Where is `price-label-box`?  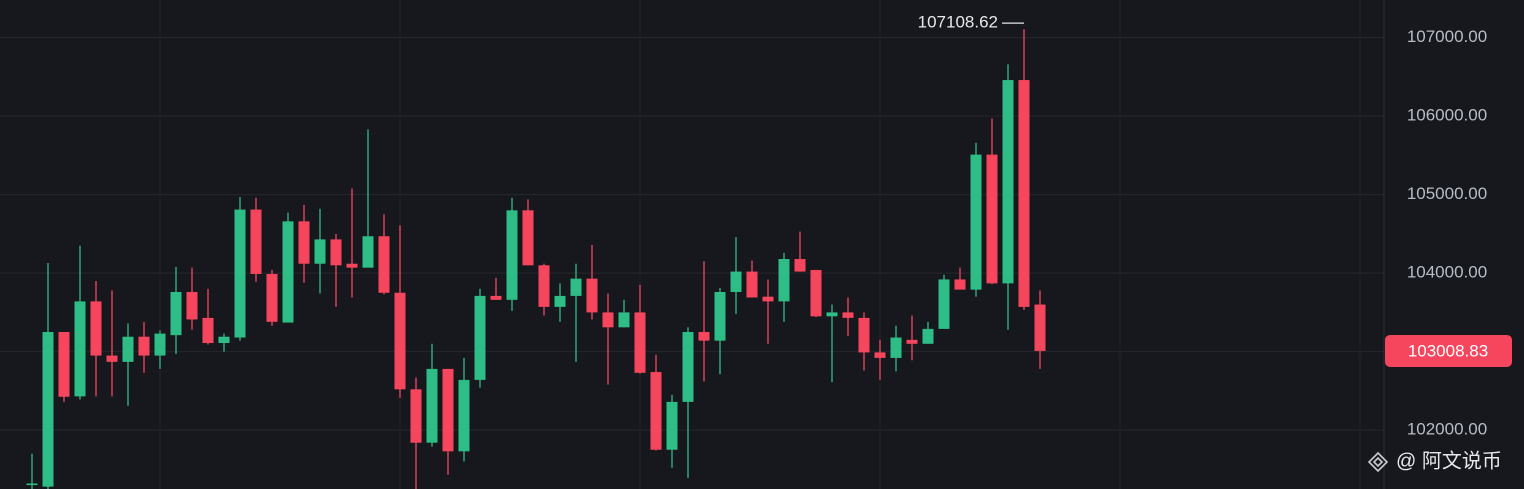 price-label-box is located at coordinates (1448, 350).